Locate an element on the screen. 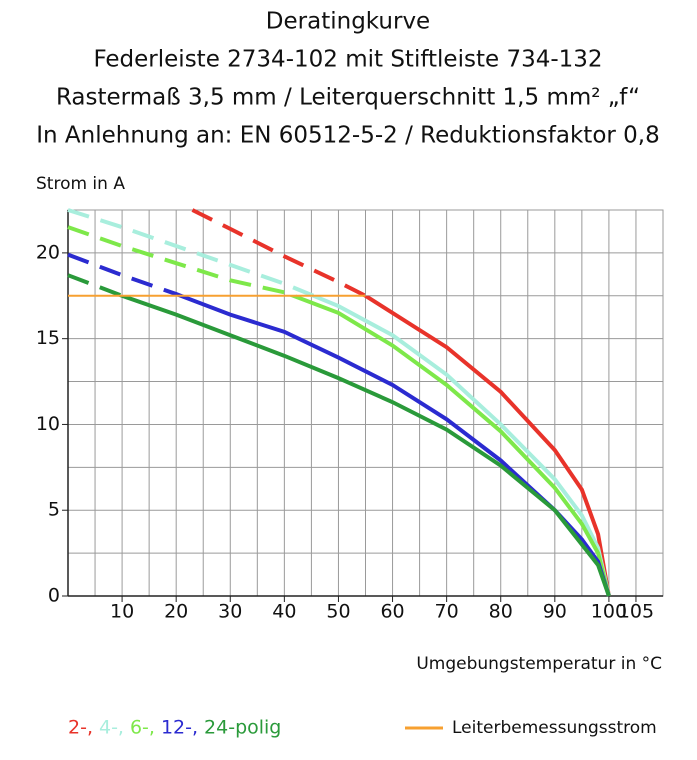 The width and height of the screenshot is (697, 760). legend-entry: 4-, is located at coordinates (111, 728).